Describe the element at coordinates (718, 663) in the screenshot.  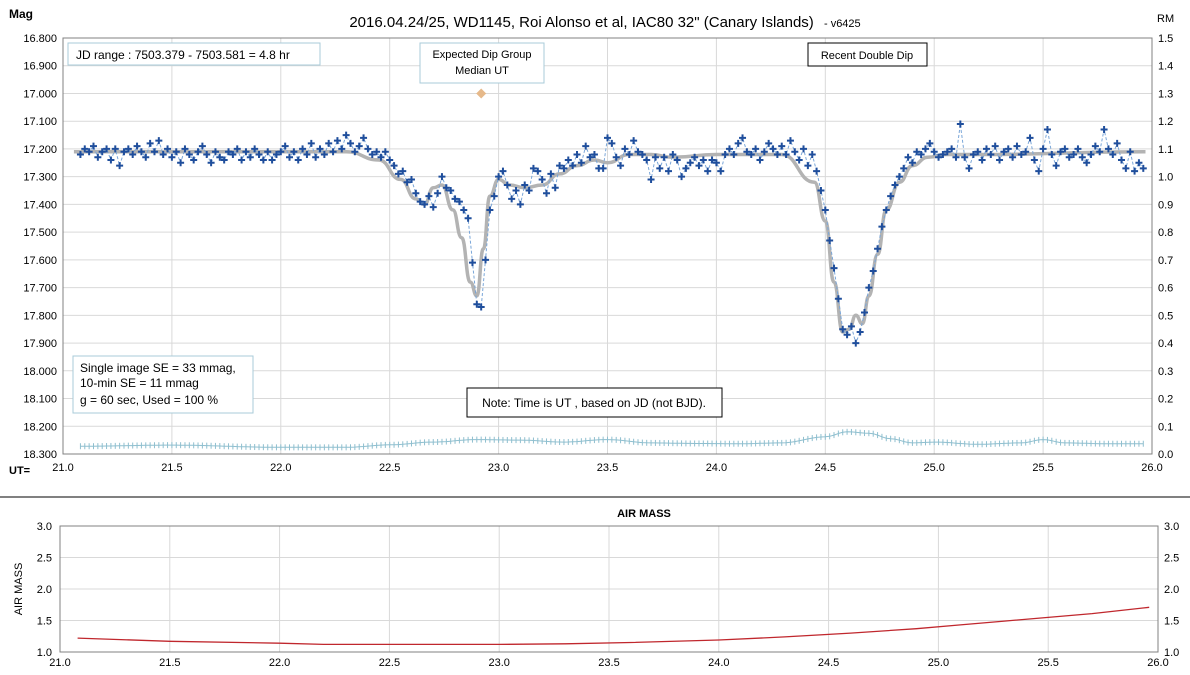
I see `airmass-x-tick: 24.0` at that location.